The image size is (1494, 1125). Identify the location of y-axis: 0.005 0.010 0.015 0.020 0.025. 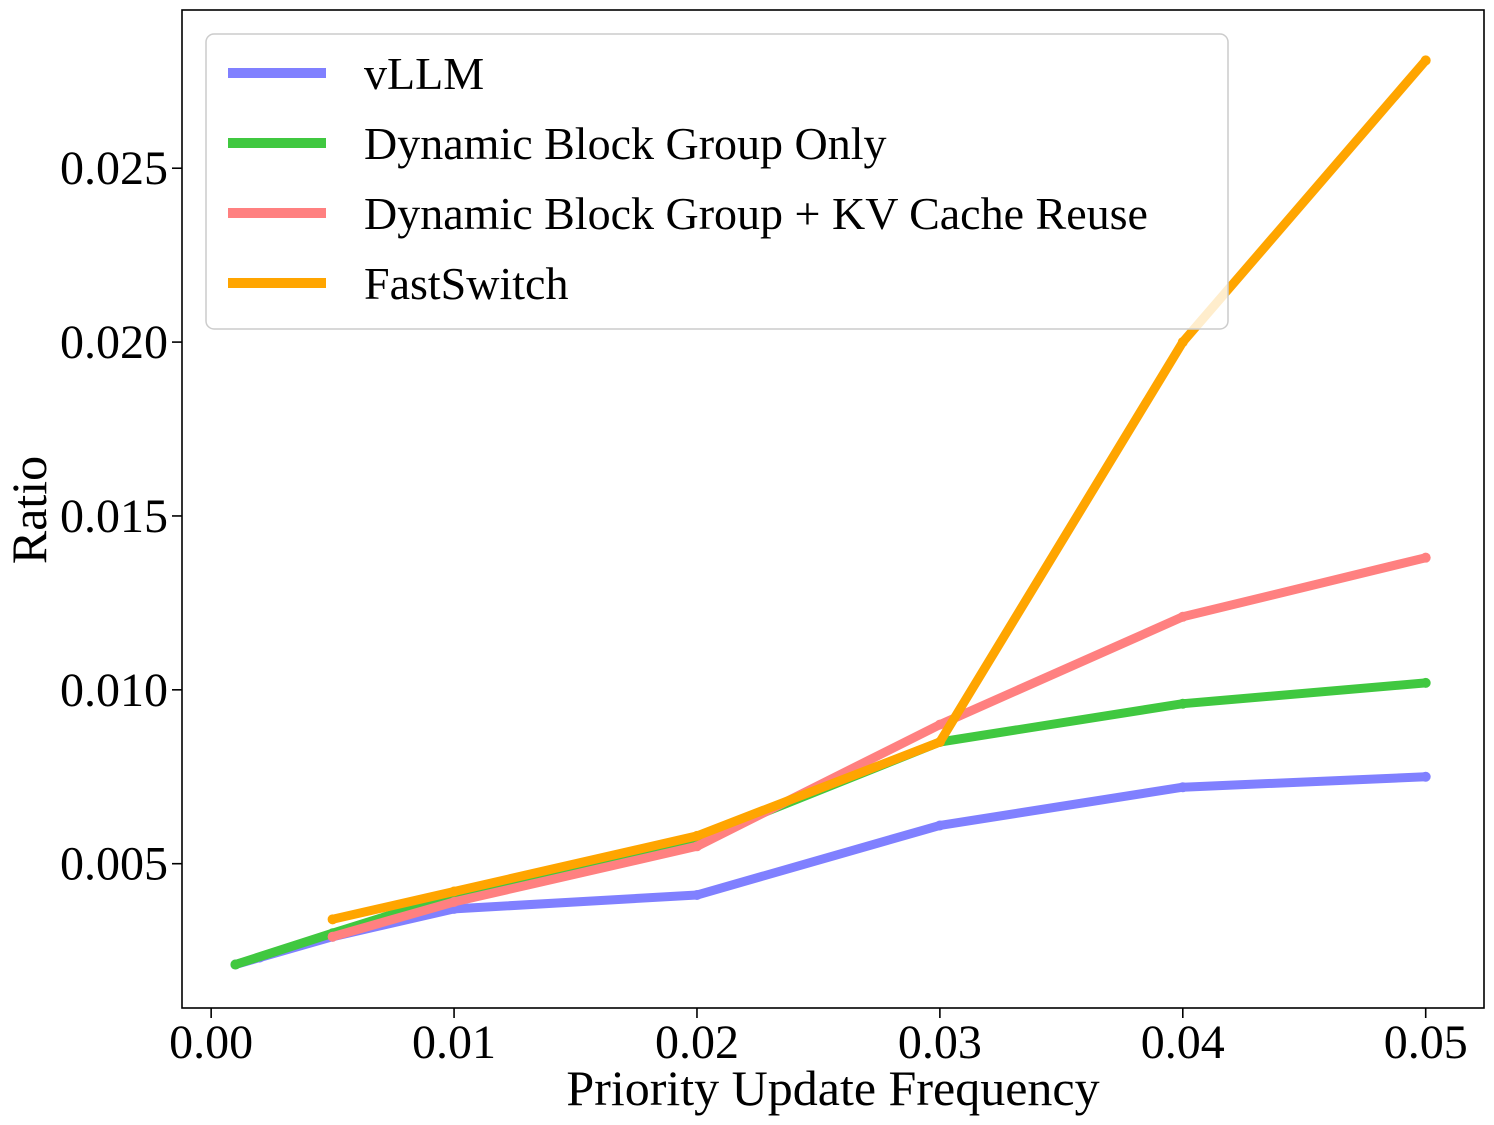
(121, 516).